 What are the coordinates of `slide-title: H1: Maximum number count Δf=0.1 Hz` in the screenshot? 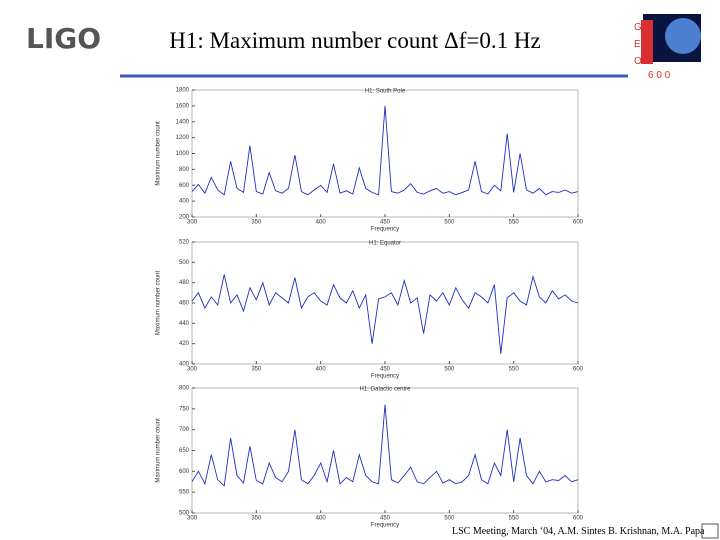 It's located at (354, 40).